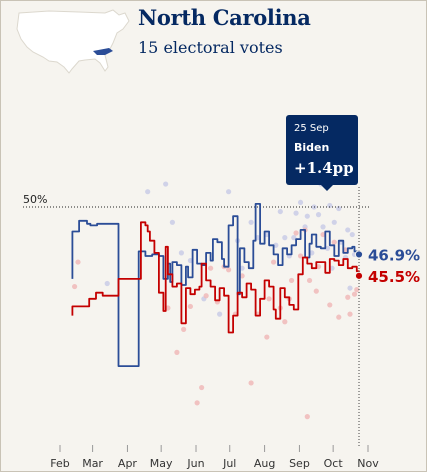  Describe the element at coordinates (264, 463) in the screenshot. I see `x-tick-label: Aug` at that location.